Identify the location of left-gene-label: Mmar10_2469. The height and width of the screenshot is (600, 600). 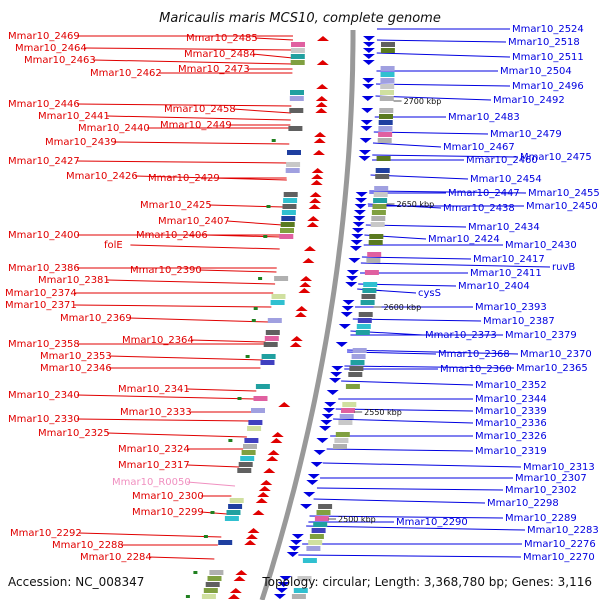
(44, 36).